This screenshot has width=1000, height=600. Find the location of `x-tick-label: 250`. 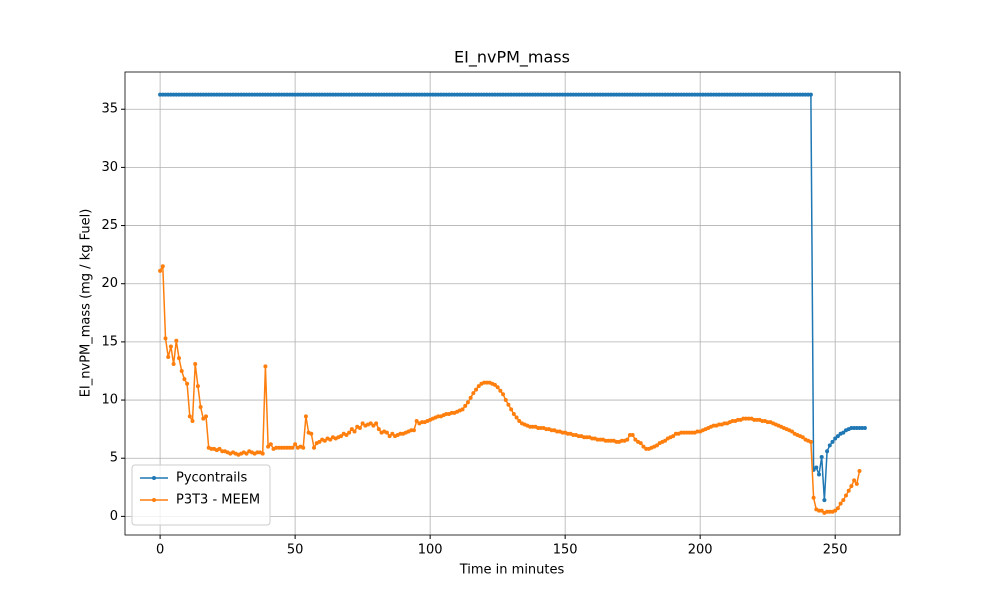

x-tick-label: 250 is located at coordinates (835, 550).